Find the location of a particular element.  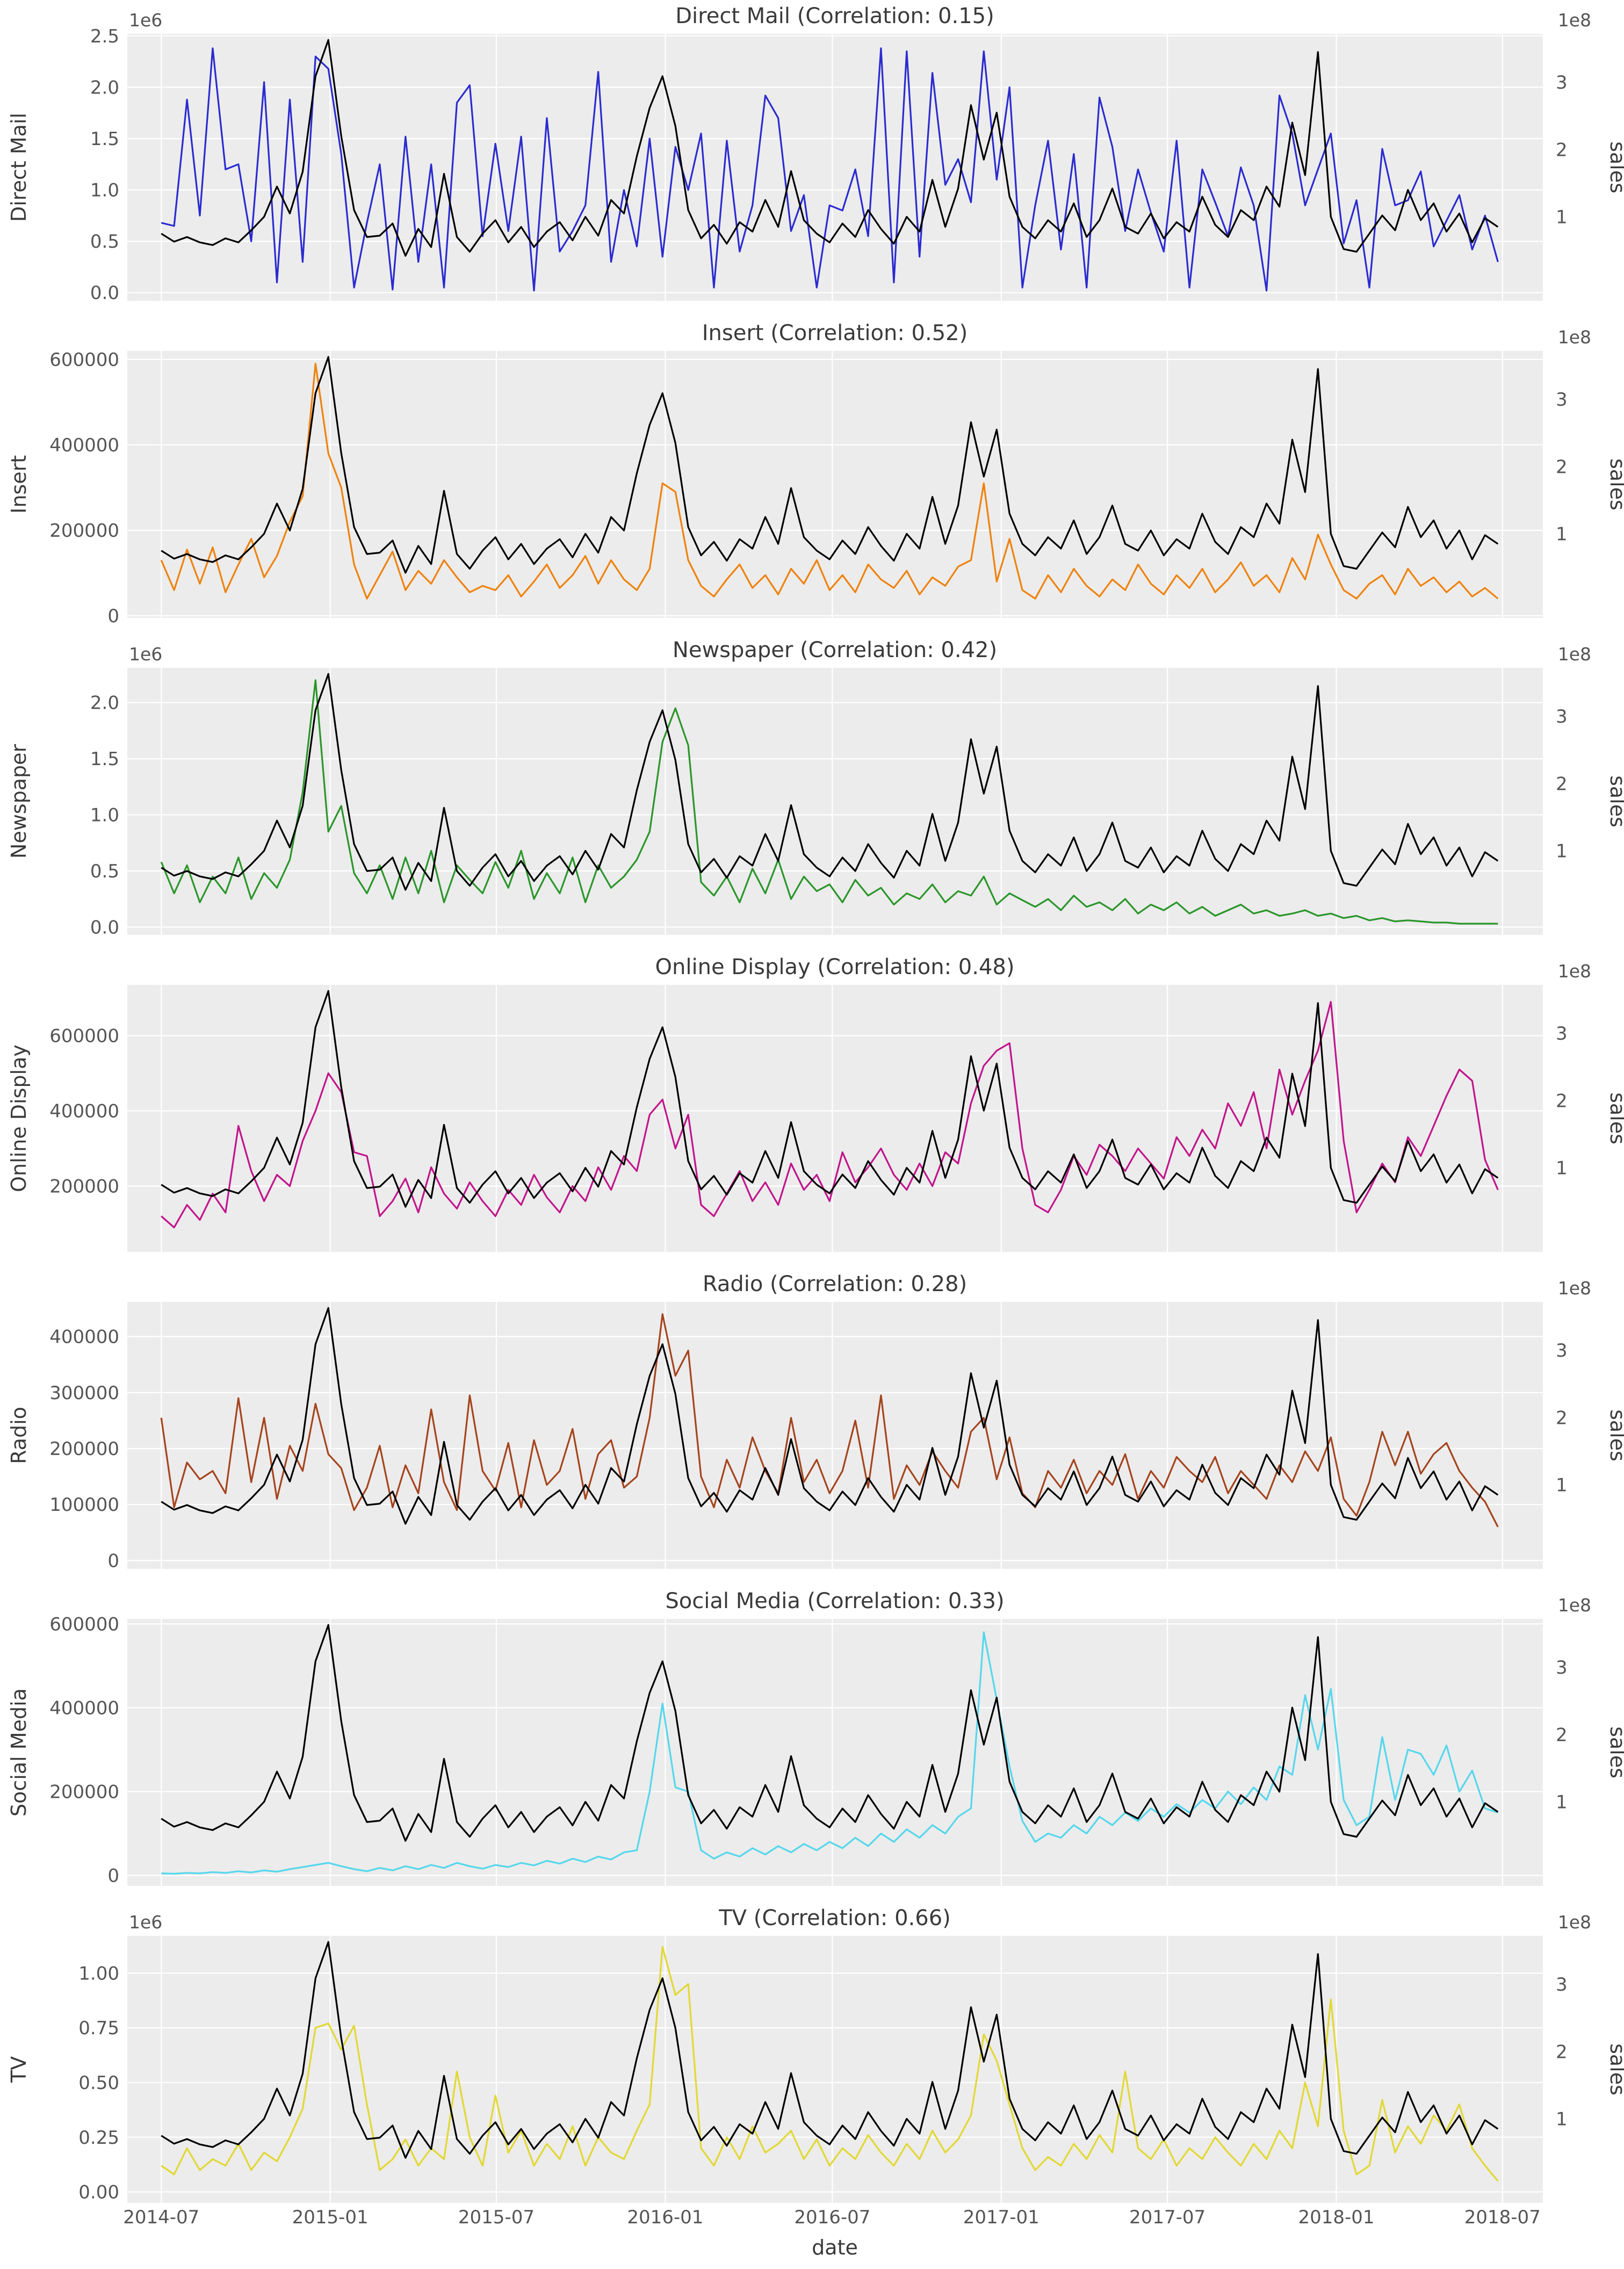

y-tick-label: 100000 is located at coordinates (84, 1505).